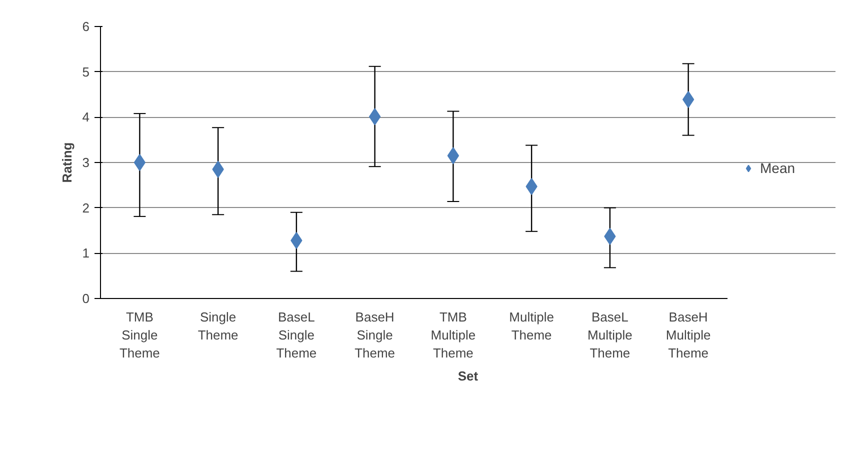 The image size is (847, 464). I want to click on y-tick-label: 3, so click(86, 162).